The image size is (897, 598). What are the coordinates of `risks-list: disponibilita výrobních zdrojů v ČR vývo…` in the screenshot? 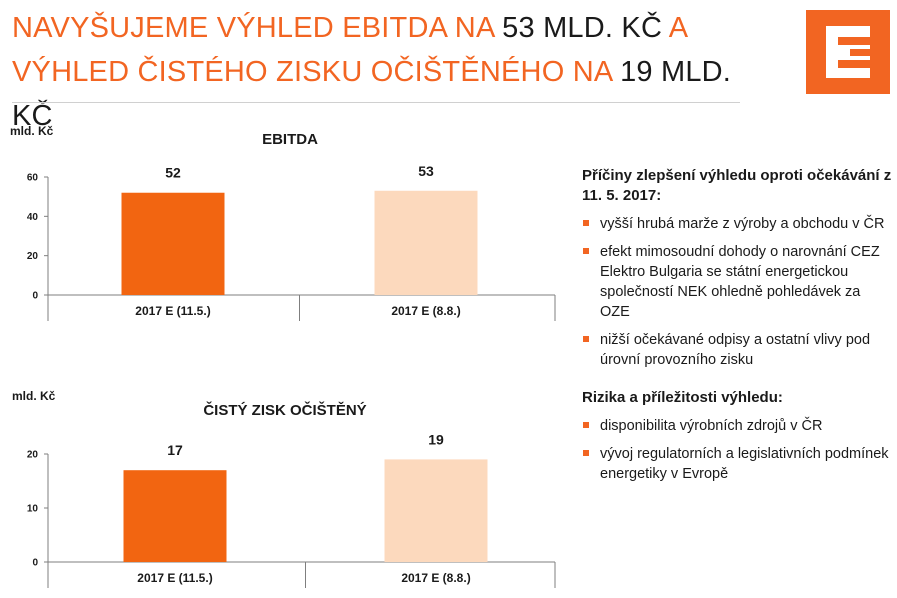 It's located at (737, 450).